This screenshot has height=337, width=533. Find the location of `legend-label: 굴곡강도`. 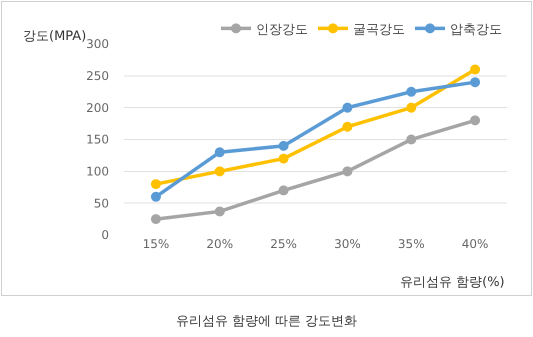

legend-label: 굴곡강도 is located at coordinates (379, 30).